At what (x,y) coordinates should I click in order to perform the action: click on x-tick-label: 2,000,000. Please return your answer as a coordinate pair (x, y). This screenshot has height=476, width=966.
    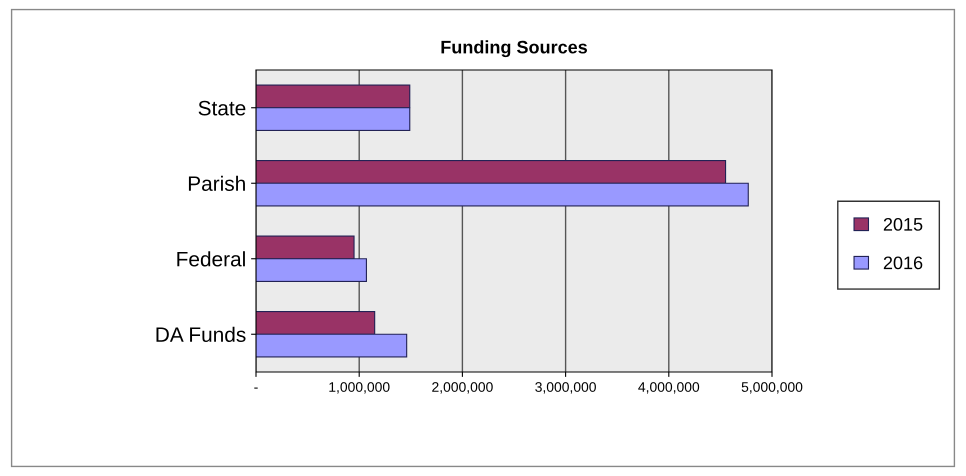
    Looking at the image, I should click on (462, 388).